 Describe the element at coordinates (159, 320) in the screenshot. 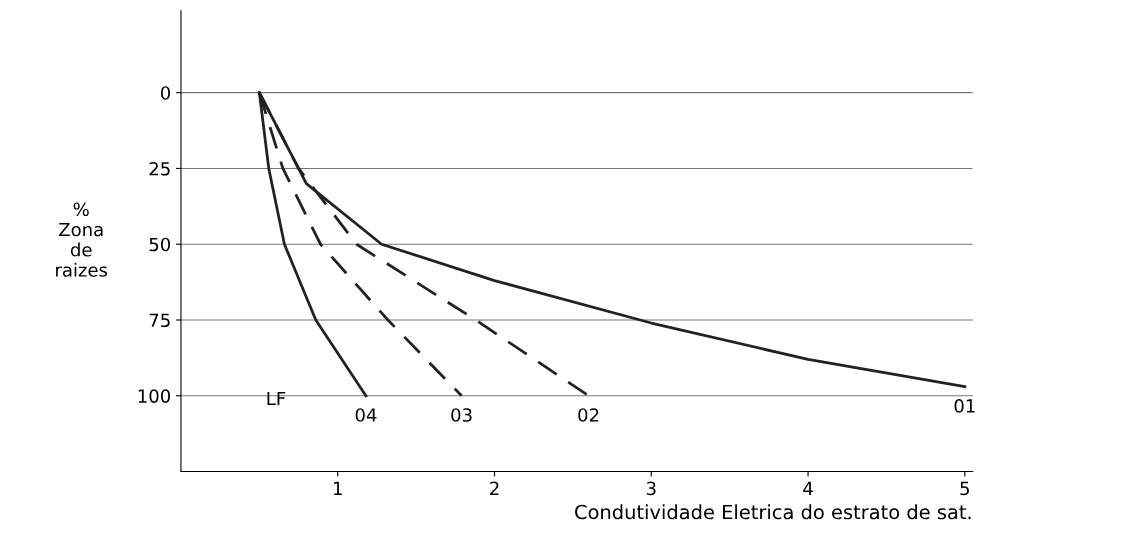

I see `y-tick-label: 75` at that location.